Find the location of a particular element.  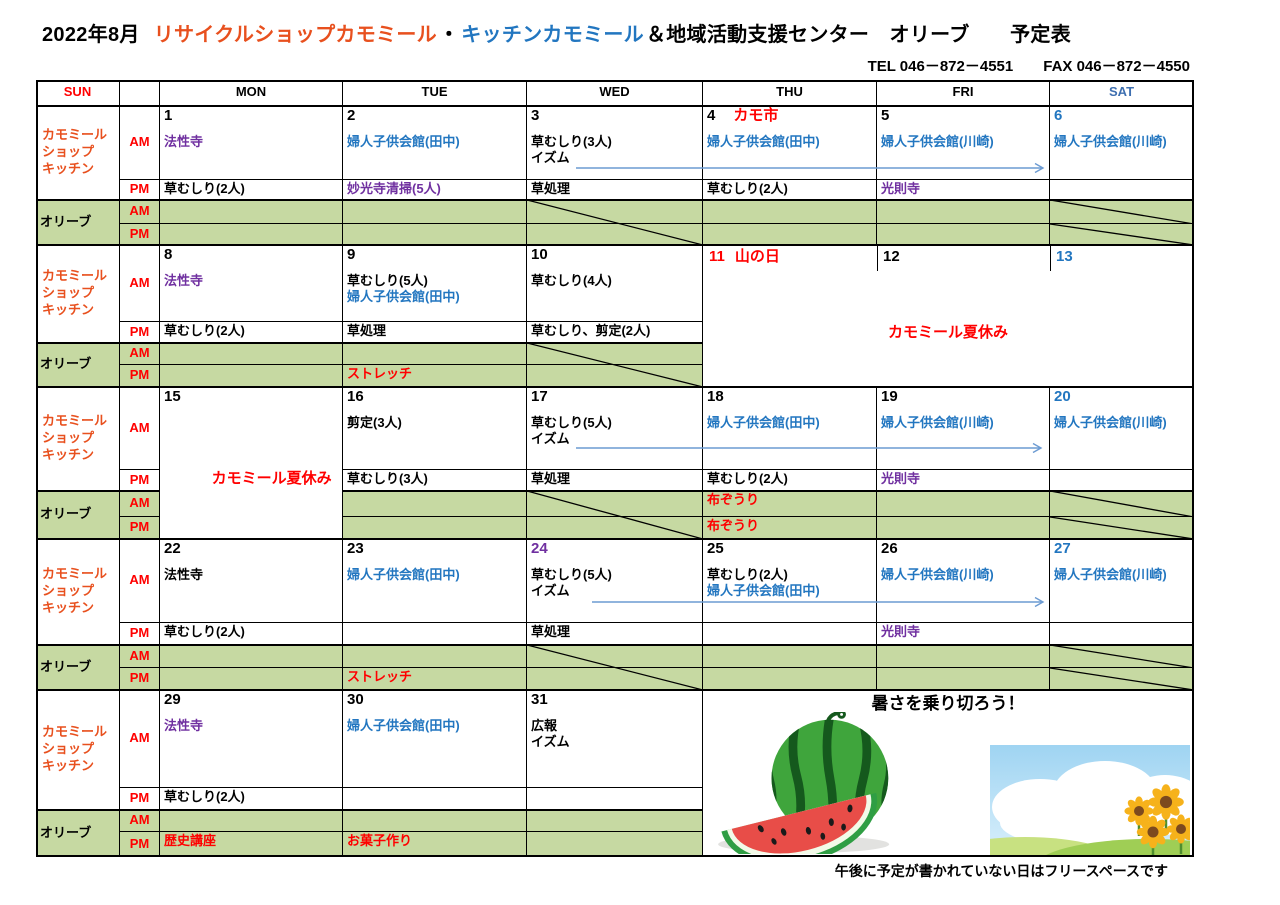

vacation-merged-region: 11 山の日 12 13 カモミール夏休み is located at coordinates (948, 316).